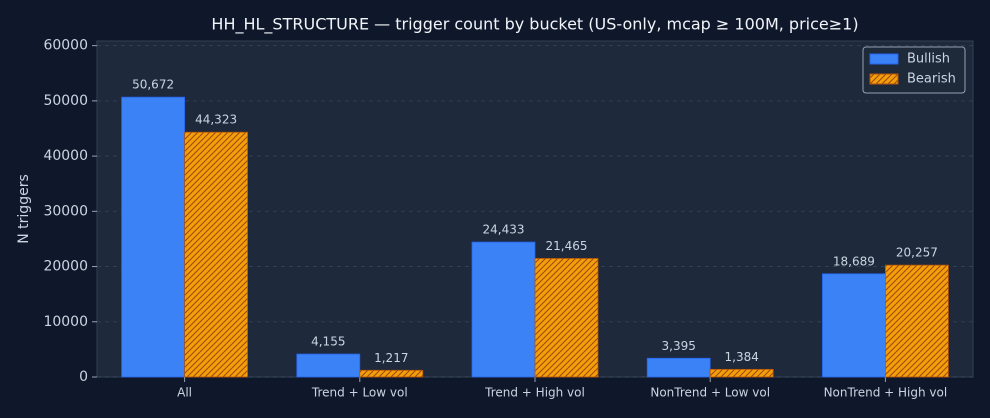 This screenshot has width=990, height=418. What do you see at coordinates (328, 342) in the screenshot?
I see `value-label: 4,155` at bounding box center [328, 342].